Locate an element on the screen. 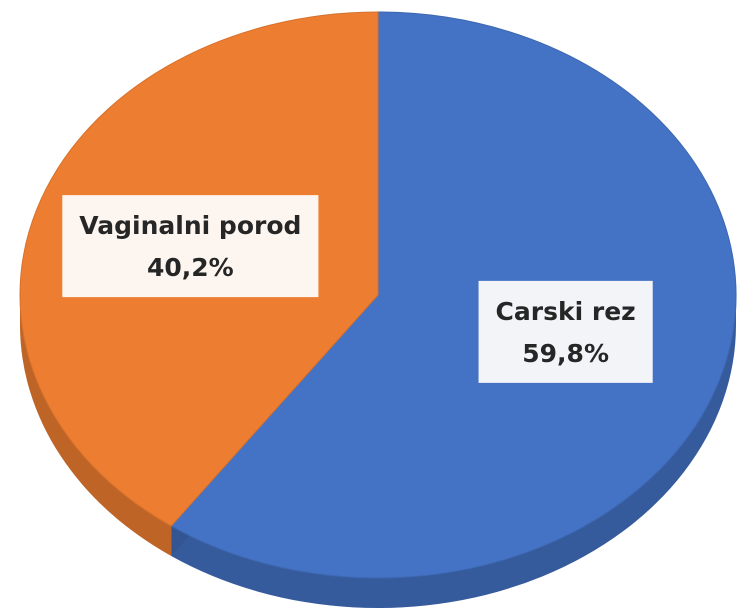 The height and width of the screenshot is (616, 739). data-label: Carski rez 59,8% is located at coordinates (565, 331).